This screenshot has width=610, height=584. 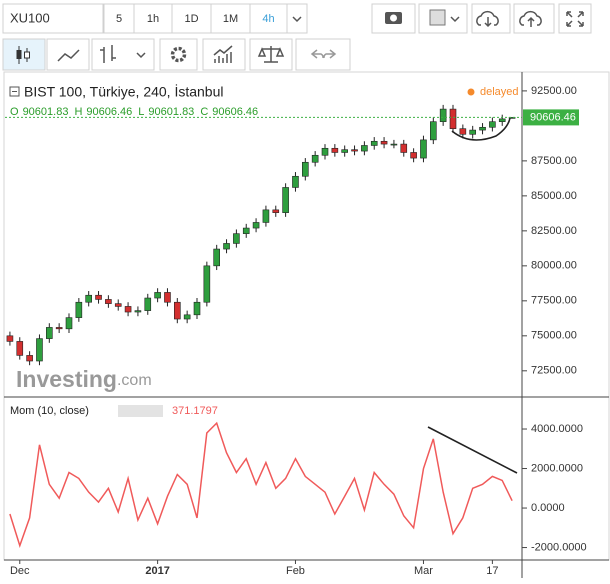 What do you see at coordinates (66, 379) in the screenshot?
I see `watermark-brand: Investing` at bounding box center [66, 379].